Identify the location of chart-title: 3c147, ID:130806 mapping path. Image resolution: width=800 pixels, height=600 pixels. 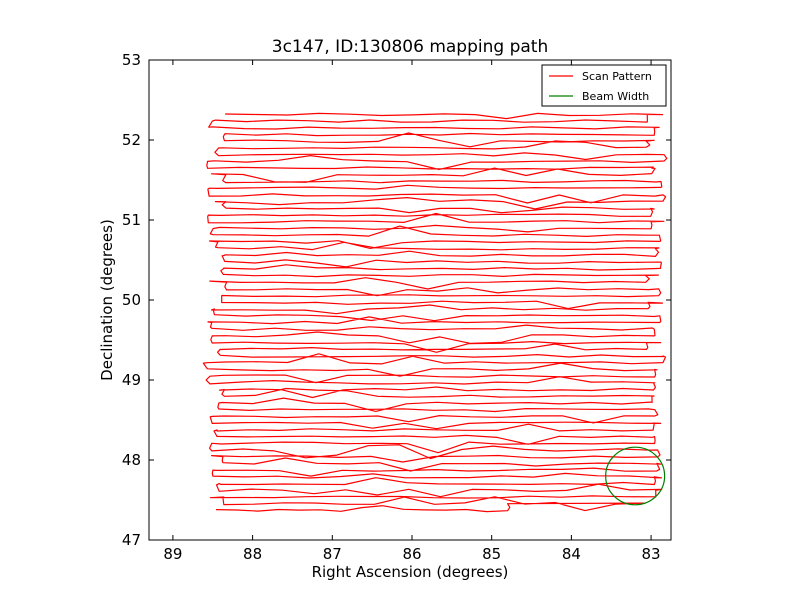
(410, 47).